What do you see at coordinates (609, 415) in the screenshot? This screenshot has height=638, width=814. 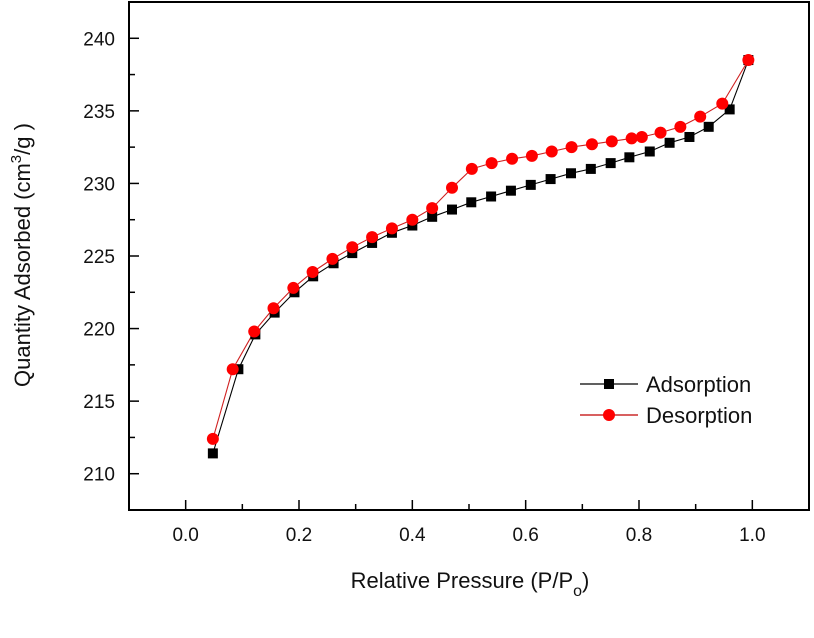 I see `legend-marker-circle` at bounding box center [609, 415].